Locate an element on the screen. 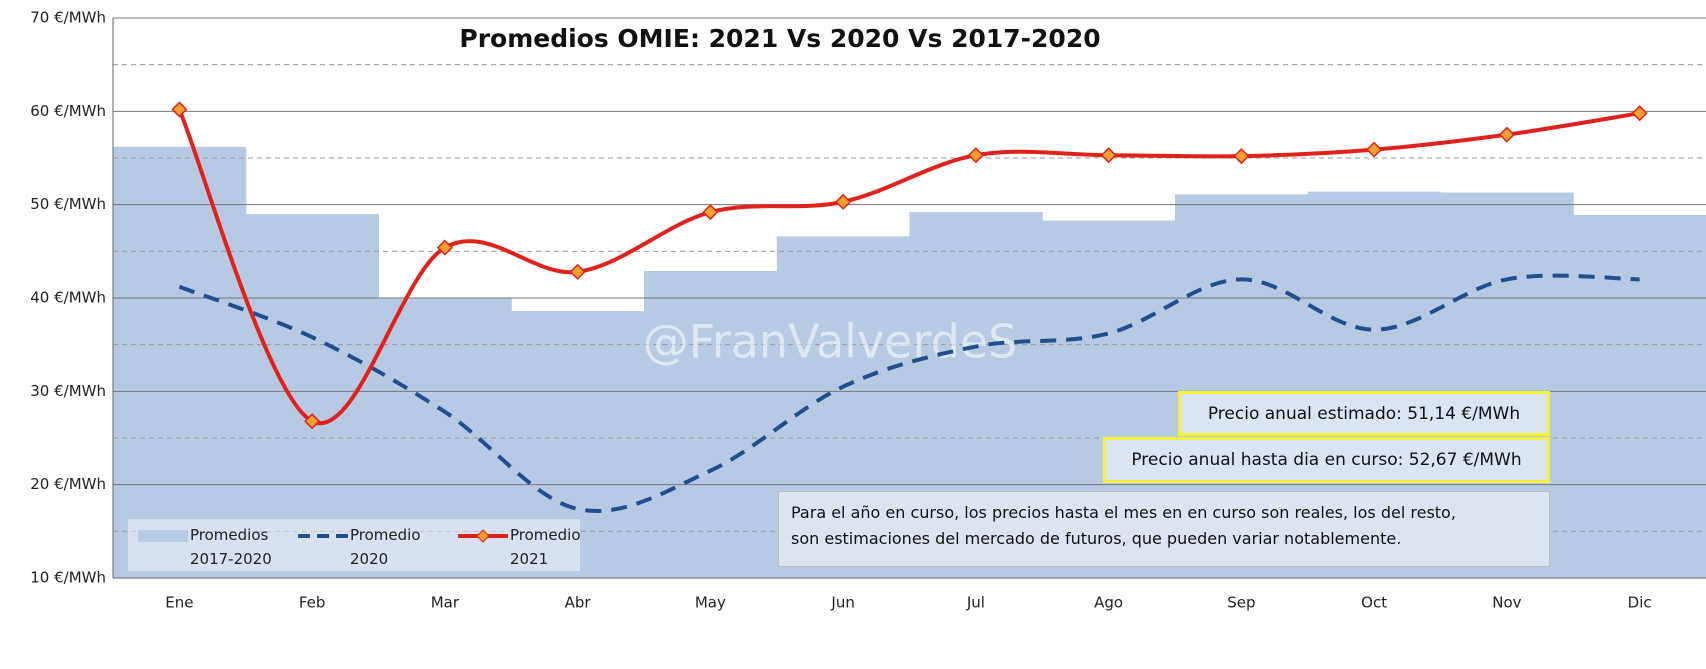 The image size is (1706, 669). x-tick-label: Feb is located at coordinates (312, 603).